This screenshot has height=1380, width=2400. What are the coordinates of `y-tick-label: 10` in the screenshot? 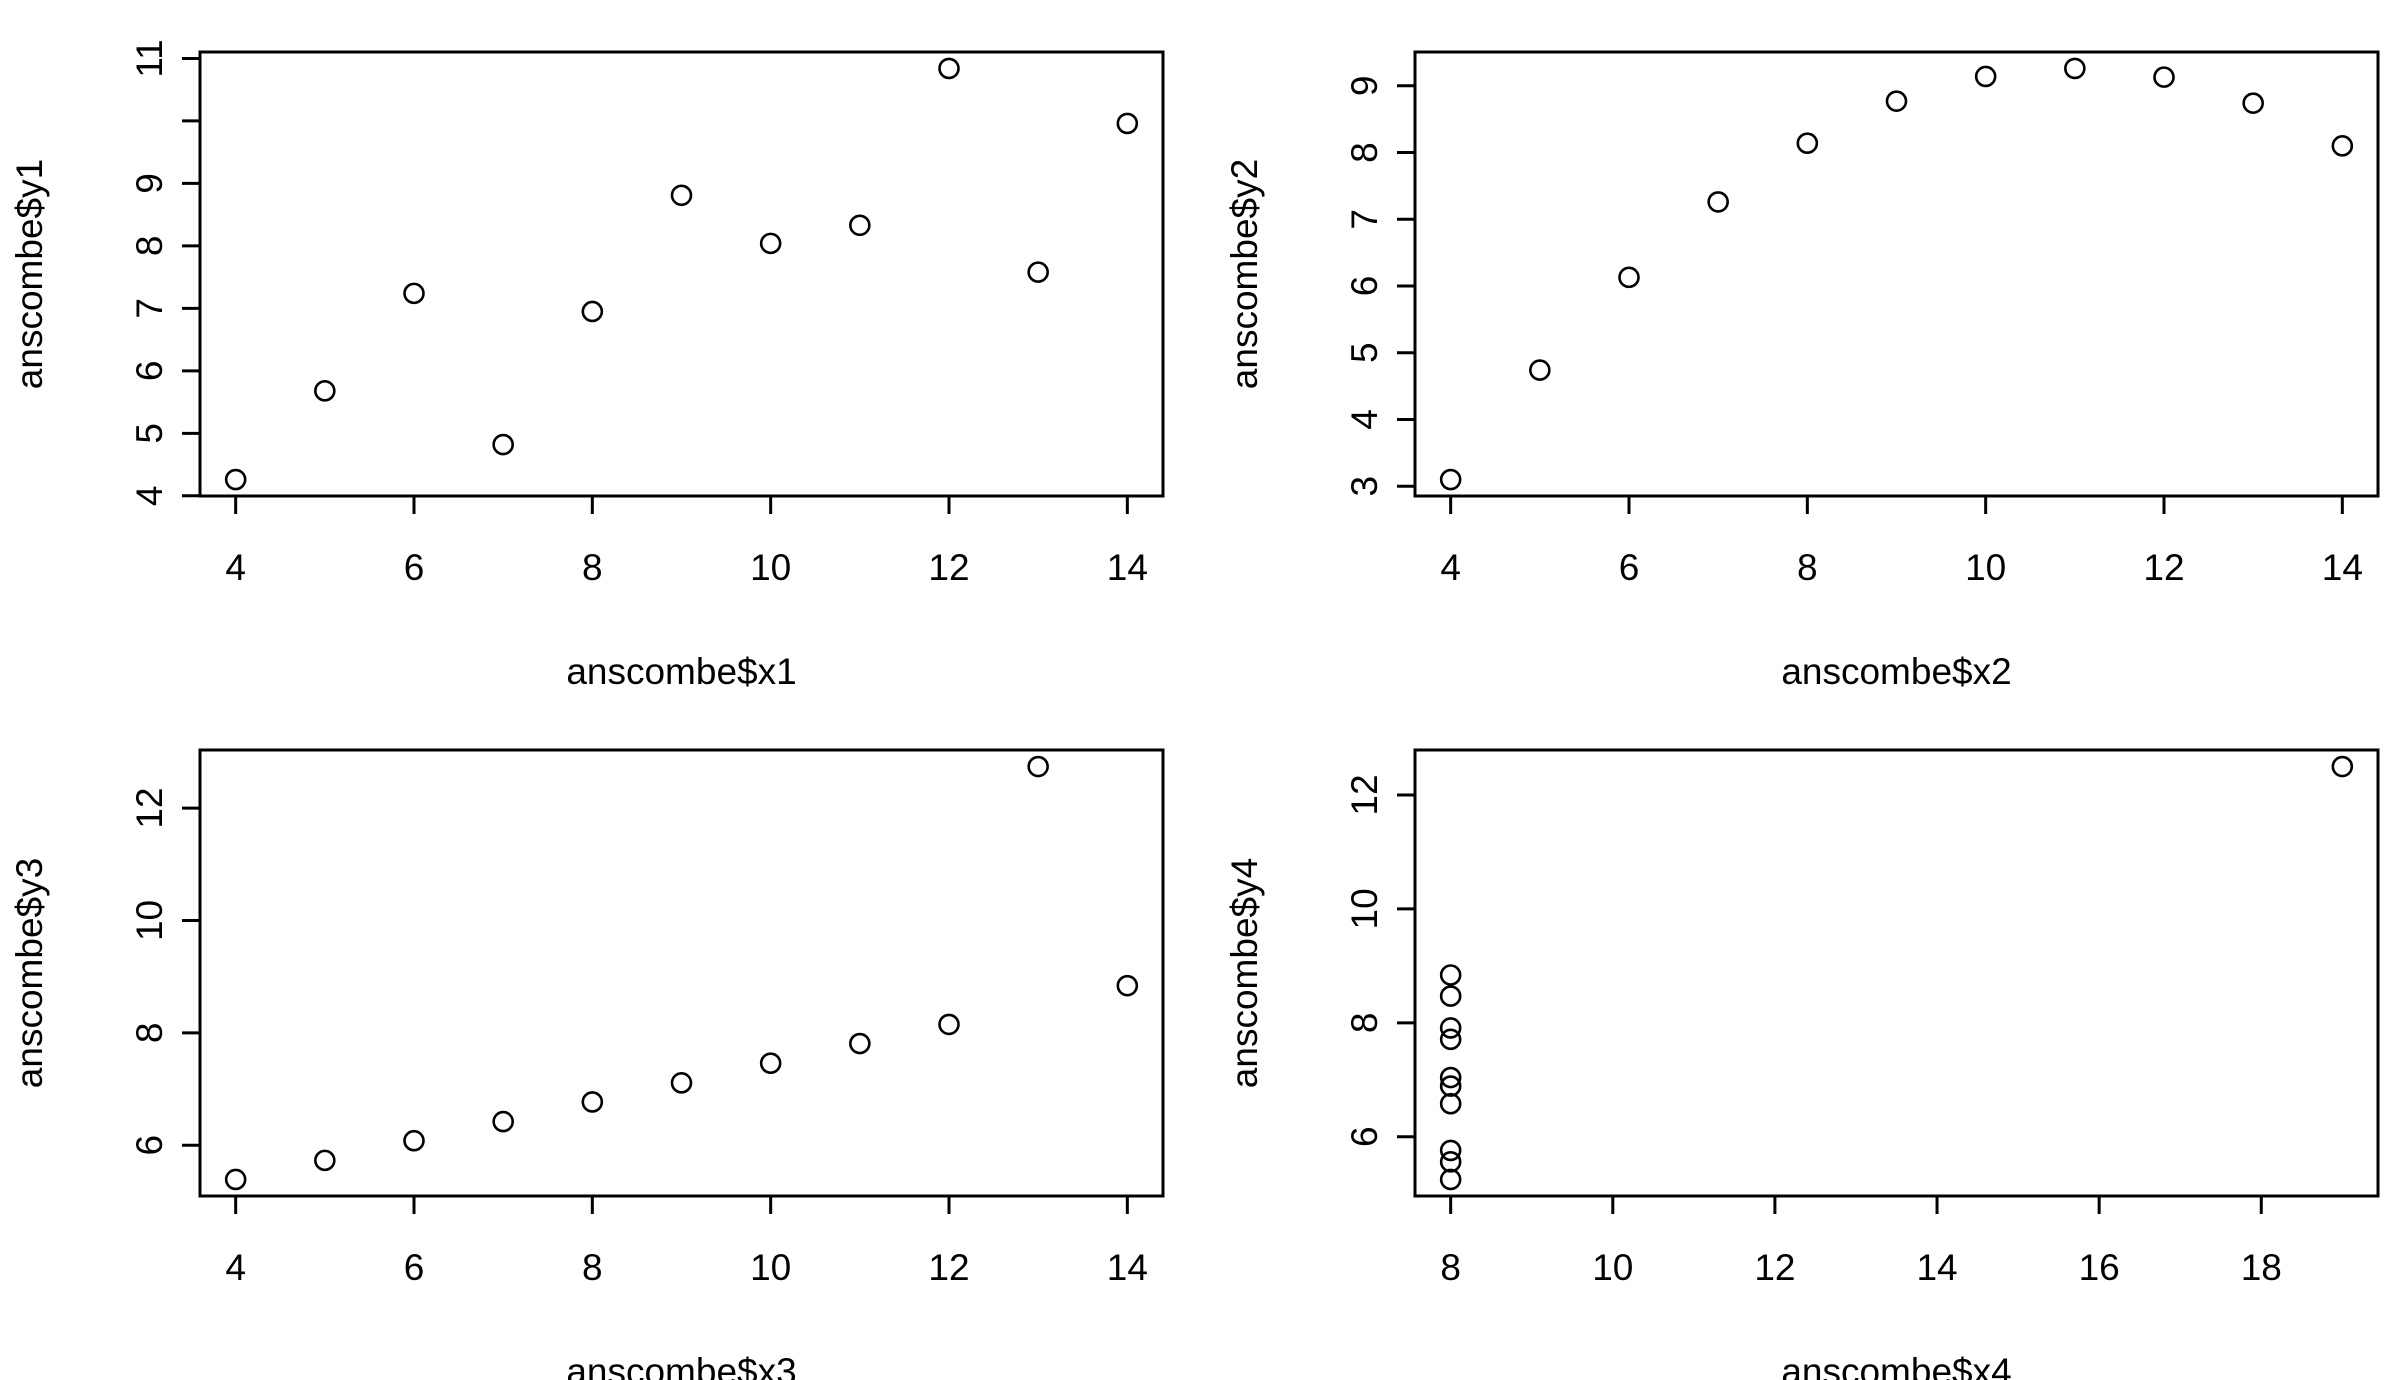 It's located at (1364, 908).